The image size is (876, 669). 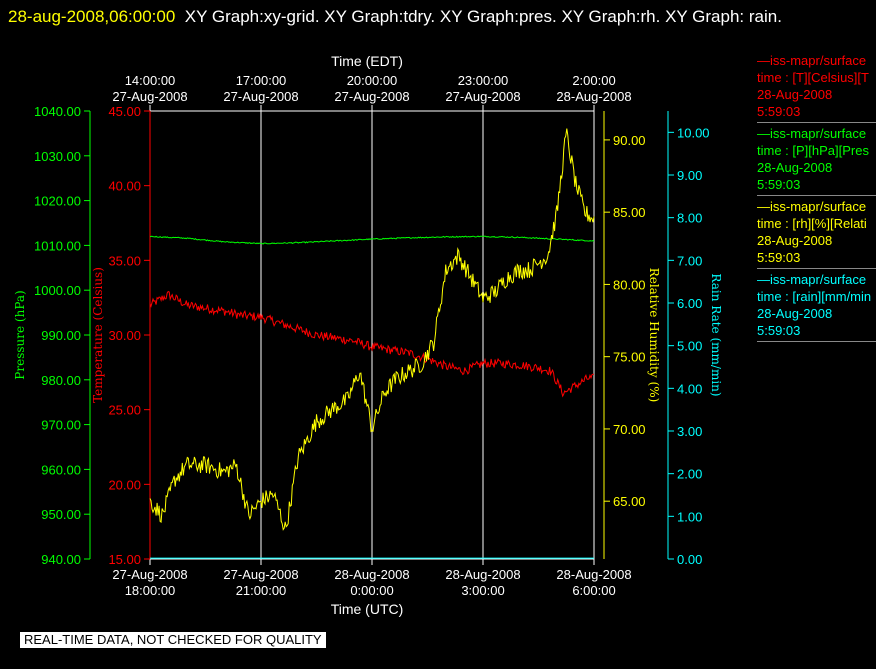 What do you see at coordinates (693, 132) in the screenshot?
I see `rain-tick-label: 10.00` at bounding box center [693, 132].